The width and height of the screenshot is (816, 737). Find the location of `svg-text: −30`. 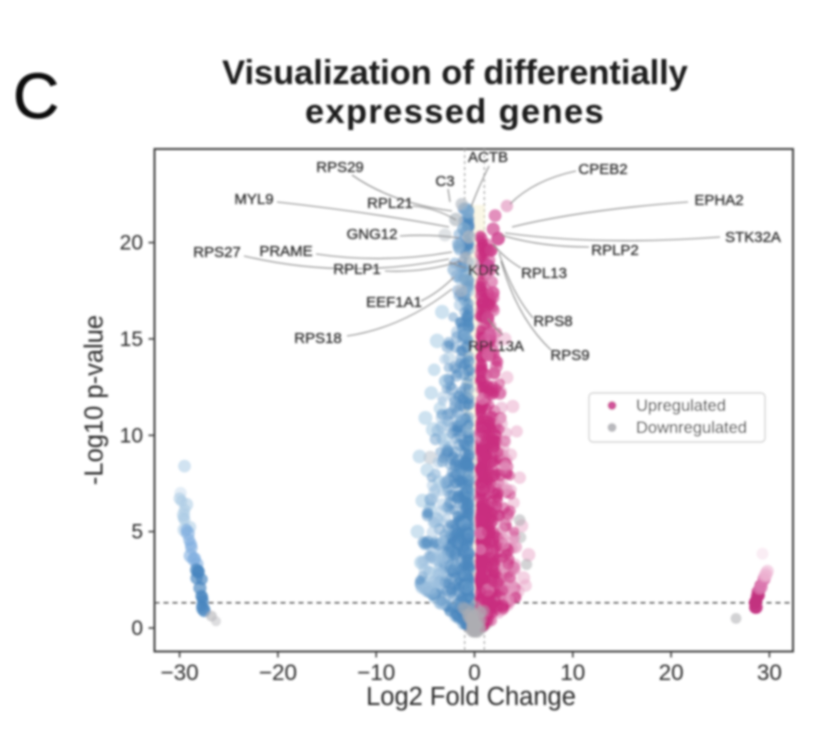

svg-text: −30 is located at coordinates (180, 672).